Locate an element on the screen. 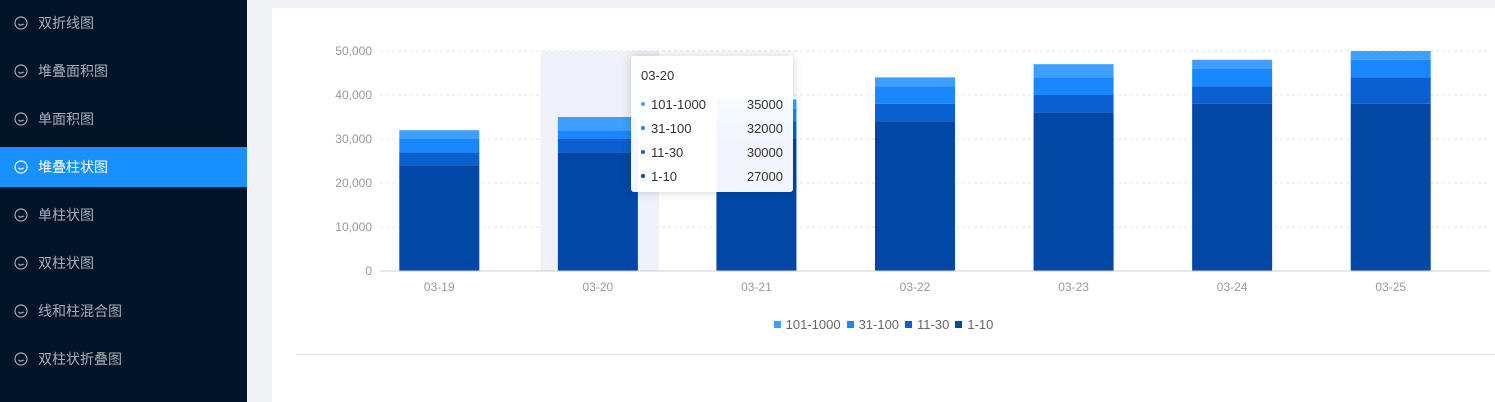  x-tick-label: 03-22 is located at coordinates (915, 287).